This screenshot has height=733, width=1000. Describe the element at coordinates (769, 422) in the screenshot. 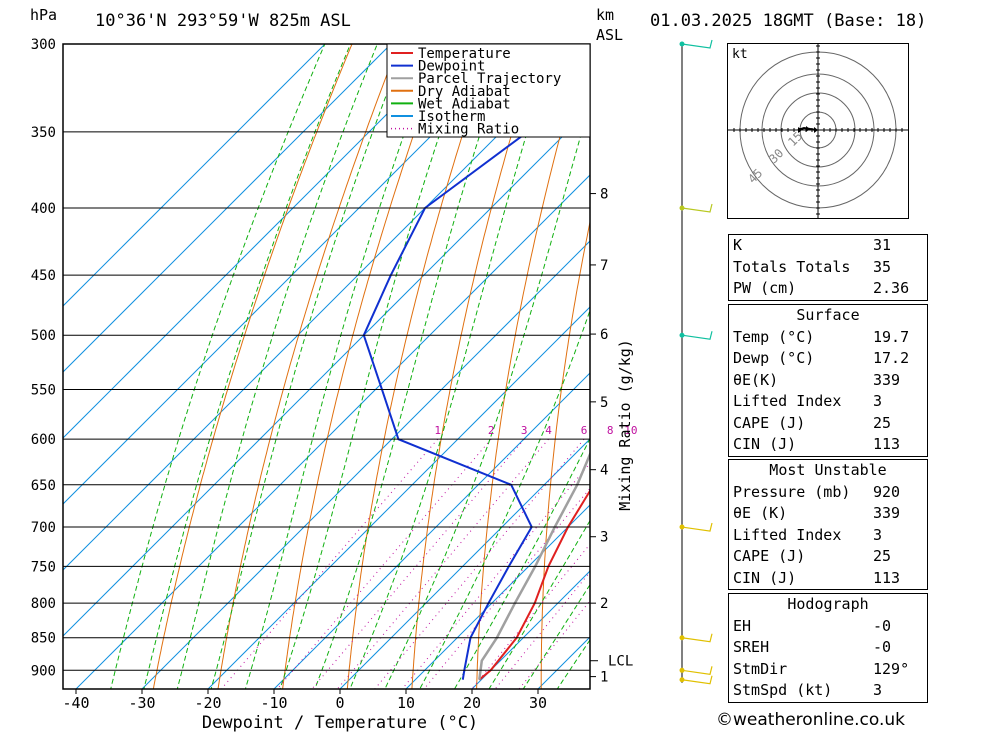

I see `surface-cape-label: CAPE (J)` at that location.